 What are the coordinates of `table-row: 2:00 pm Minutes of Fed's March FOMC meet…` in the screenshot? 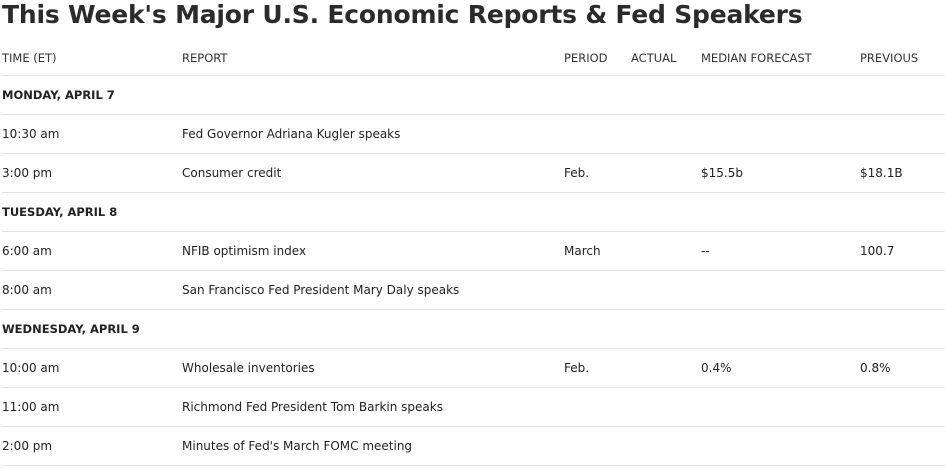 It's located at (473, 446).